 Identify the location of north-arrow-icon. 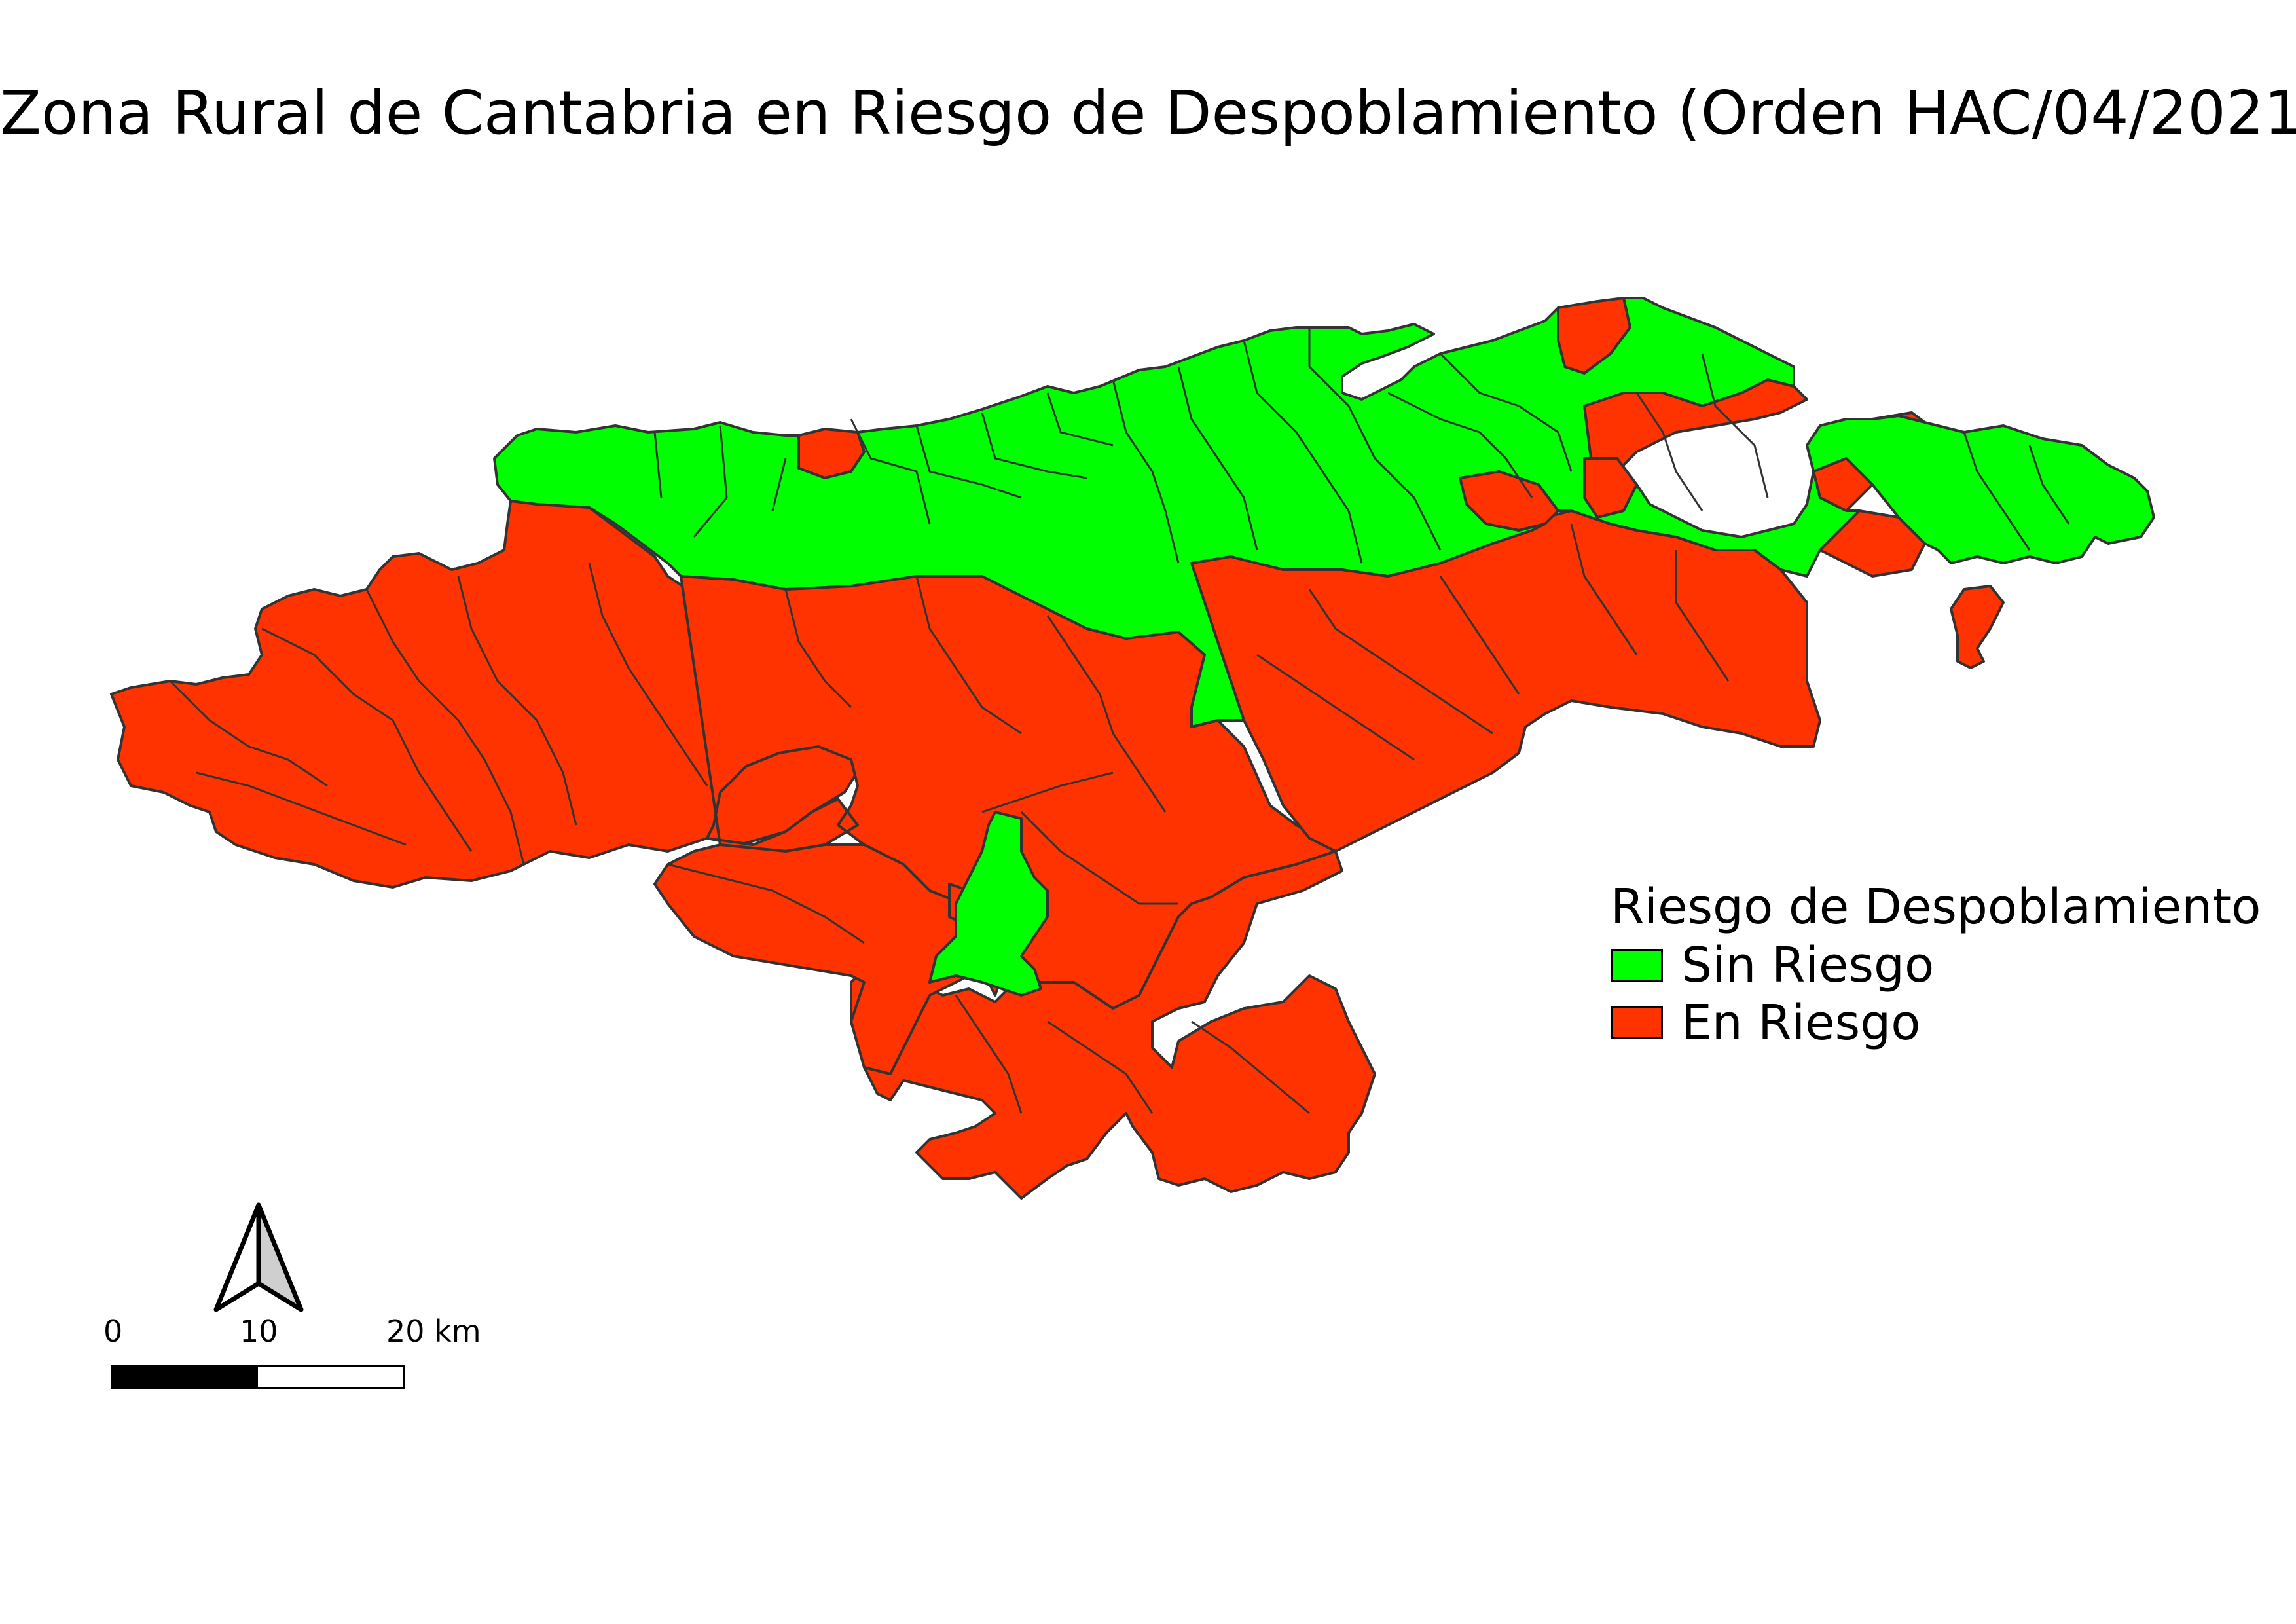
(258, 1257).